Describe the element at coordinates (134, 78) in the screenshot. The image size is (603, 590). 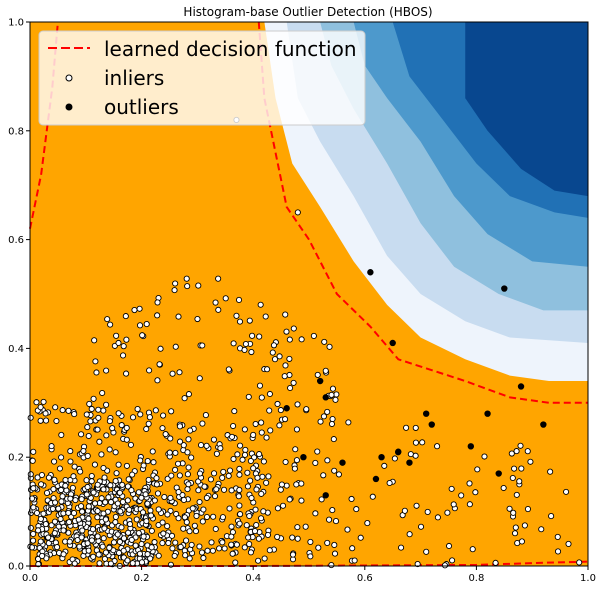
I see `legend-inlier-label: inliers` at that location.